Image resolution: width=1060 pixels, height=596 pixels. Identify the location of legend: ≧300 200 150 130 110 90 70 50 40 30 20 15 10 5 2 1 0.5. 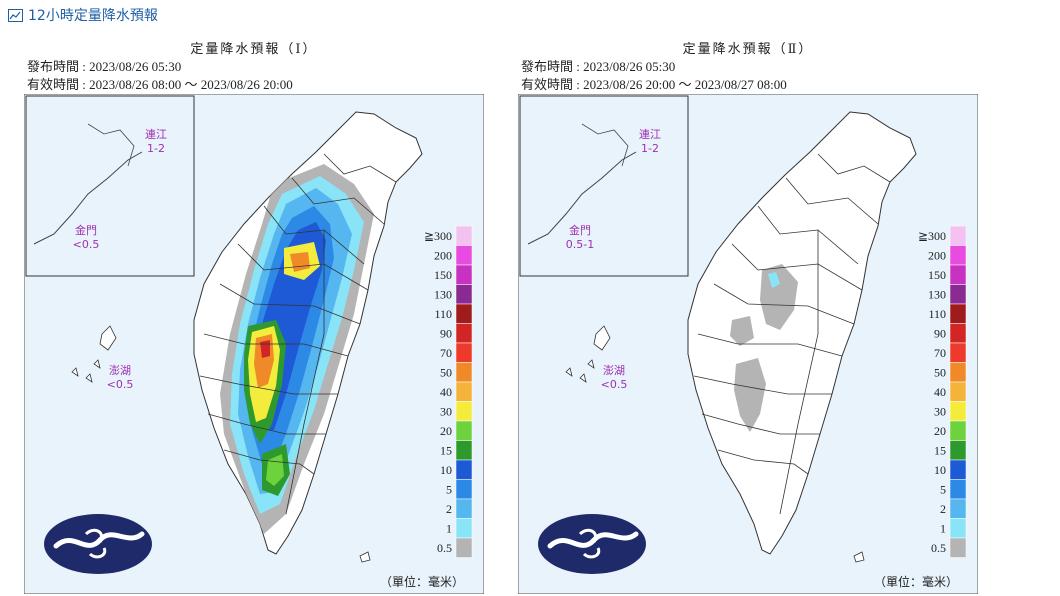
(942, 391).